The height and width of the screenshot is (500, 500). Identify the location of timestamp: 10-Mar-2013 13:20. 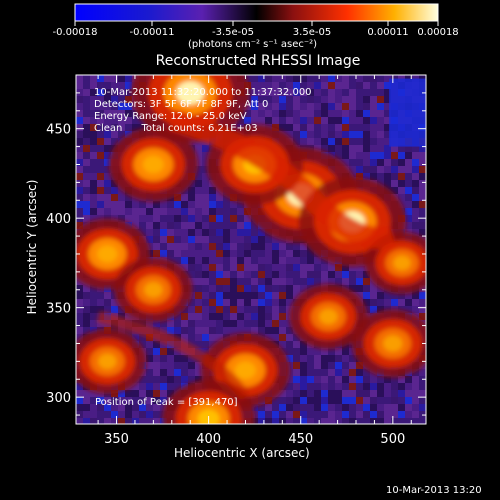
(434, 490).